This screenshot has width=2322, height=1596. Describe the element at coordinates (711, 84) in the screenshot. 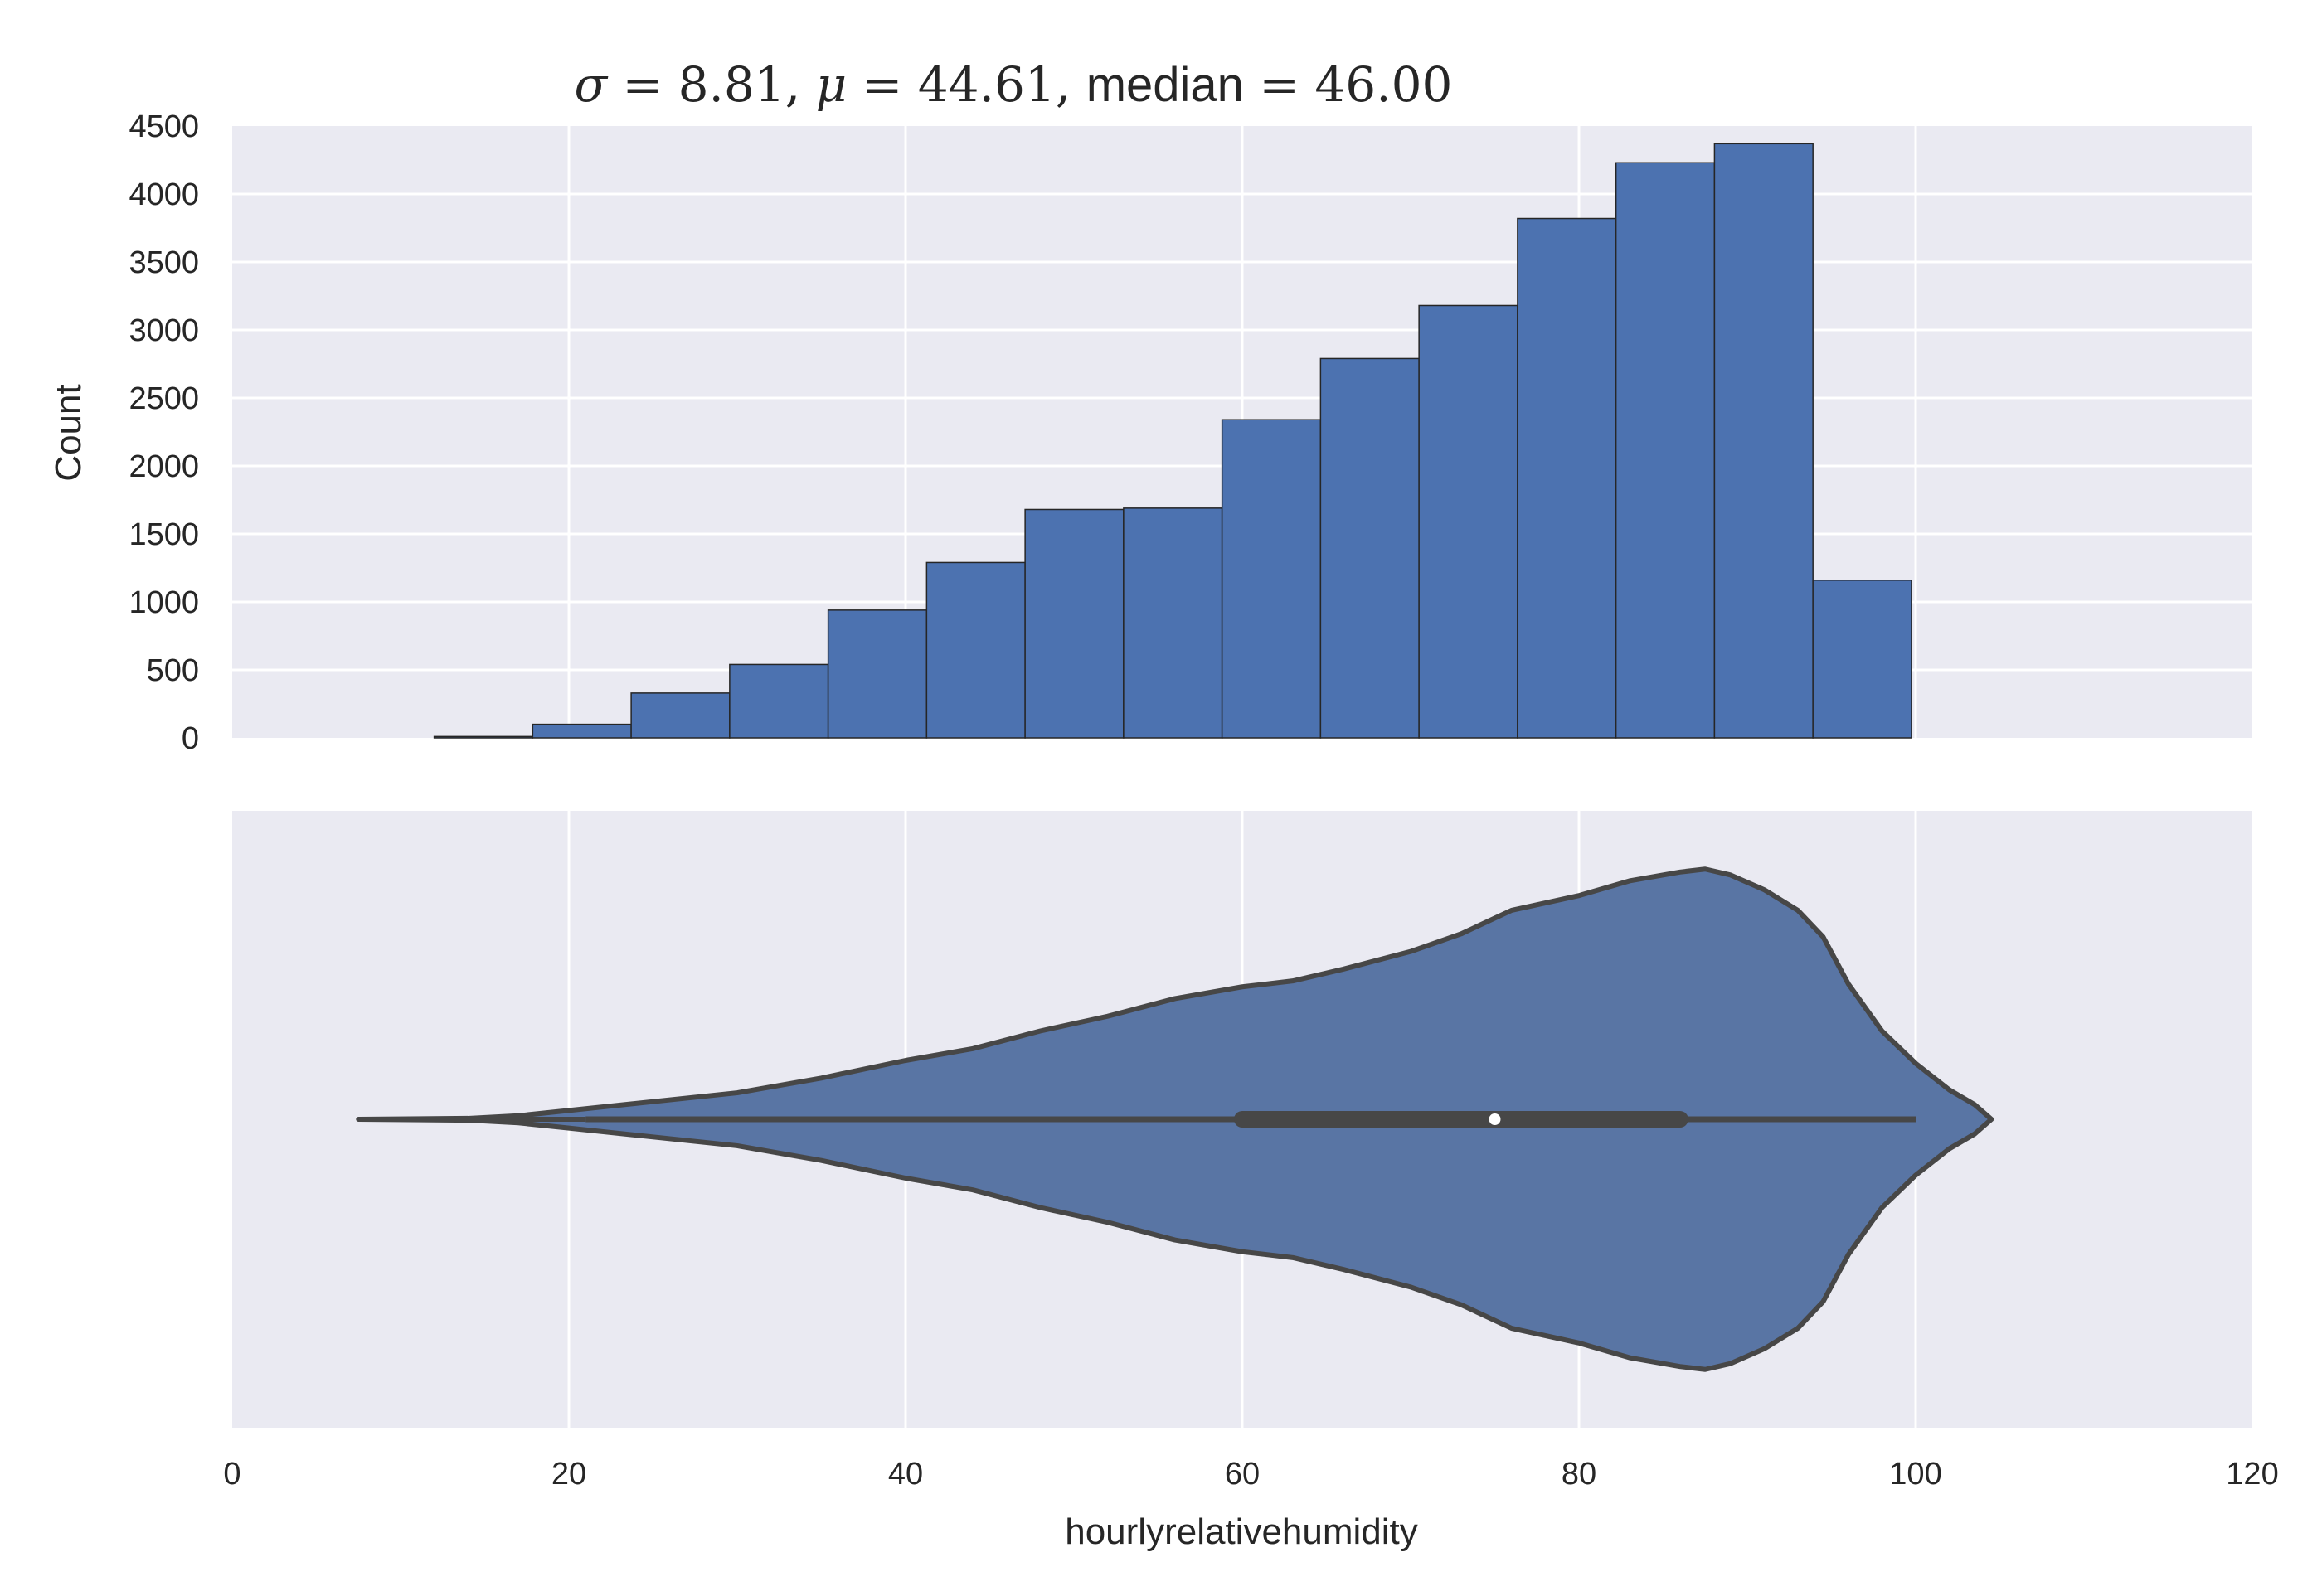

I see `title-sigma-value: = 8.81,` at that location.